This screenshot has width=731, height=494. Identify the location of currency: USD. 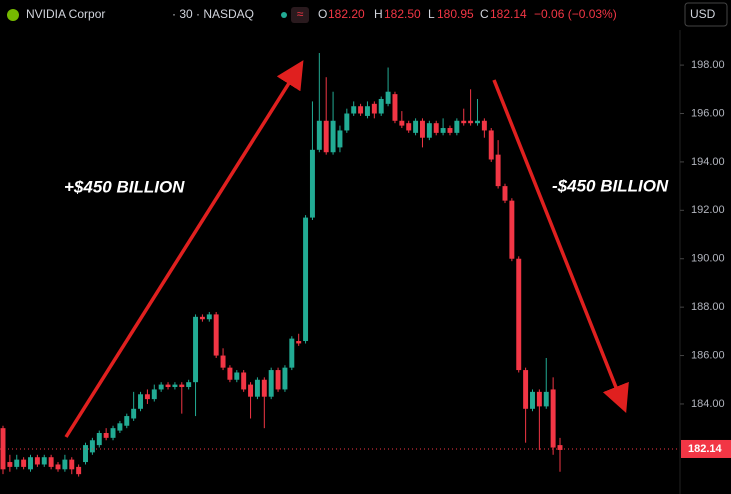
(703, 14).